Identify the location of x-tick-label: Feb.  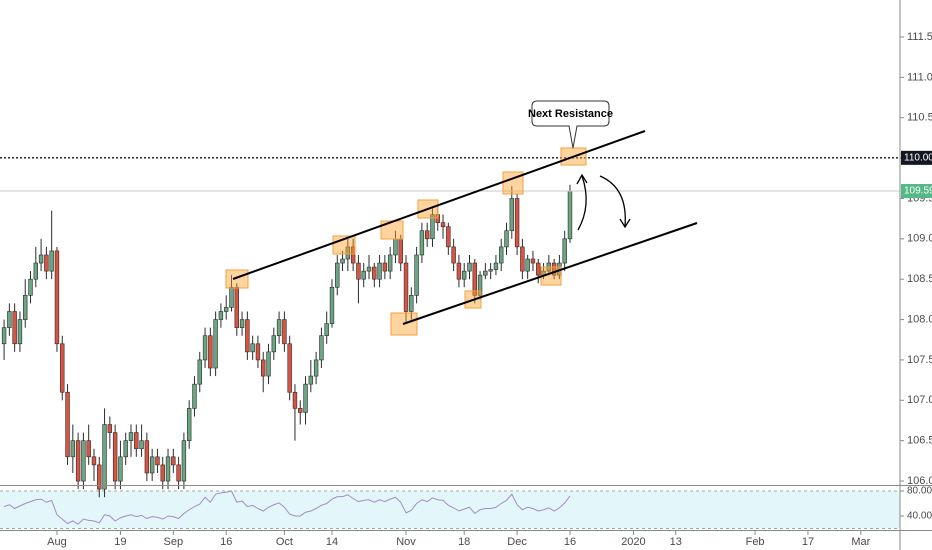
(755, 542).